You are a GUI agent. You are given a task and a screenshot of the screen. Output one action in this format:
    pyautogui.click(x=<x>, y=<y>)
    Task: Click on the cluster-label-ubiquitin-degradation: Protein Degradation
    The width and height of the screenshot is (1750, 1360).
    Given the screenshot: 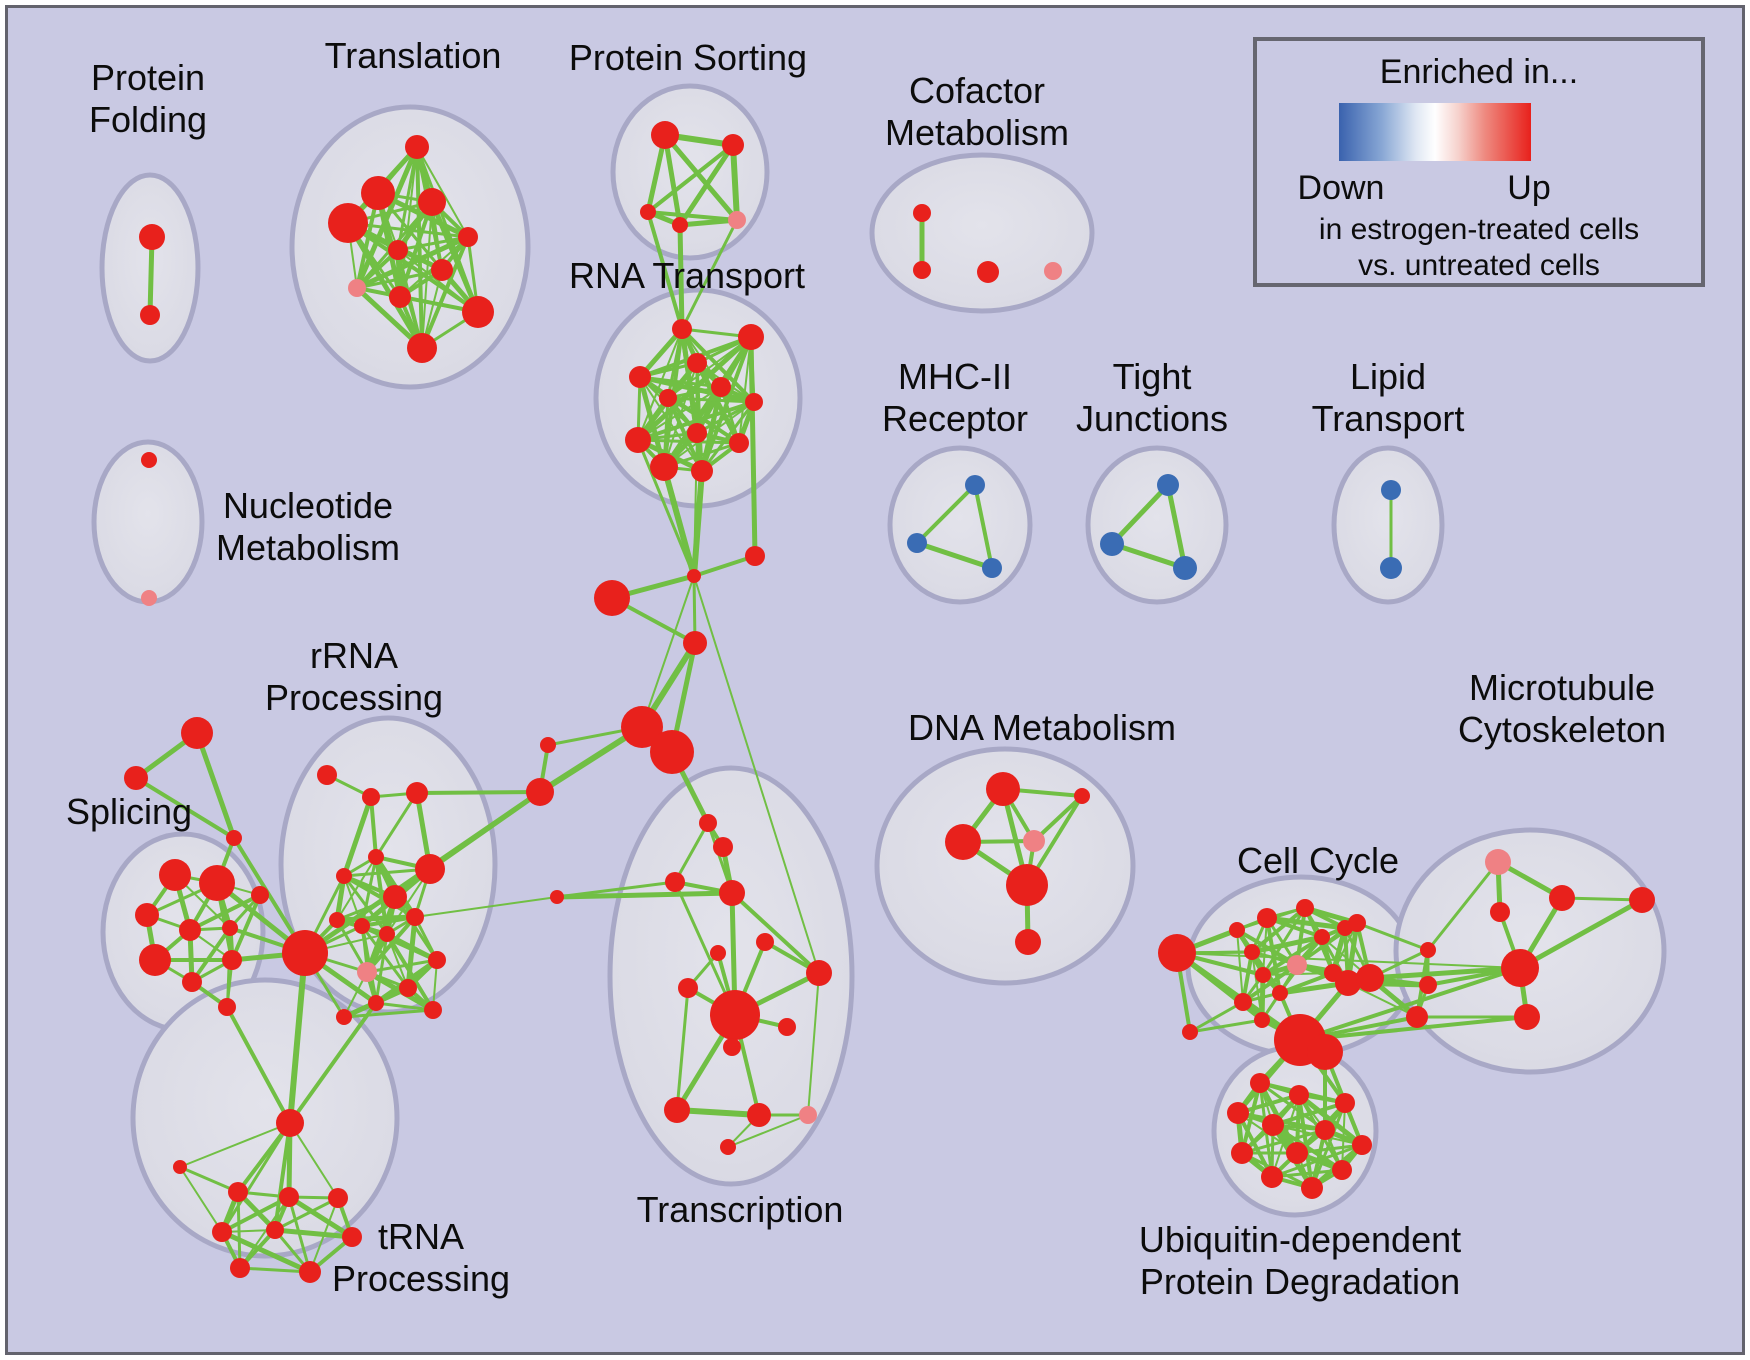 What is the action you would take?
    pyautogui.click(x=1300, y=1281)
    